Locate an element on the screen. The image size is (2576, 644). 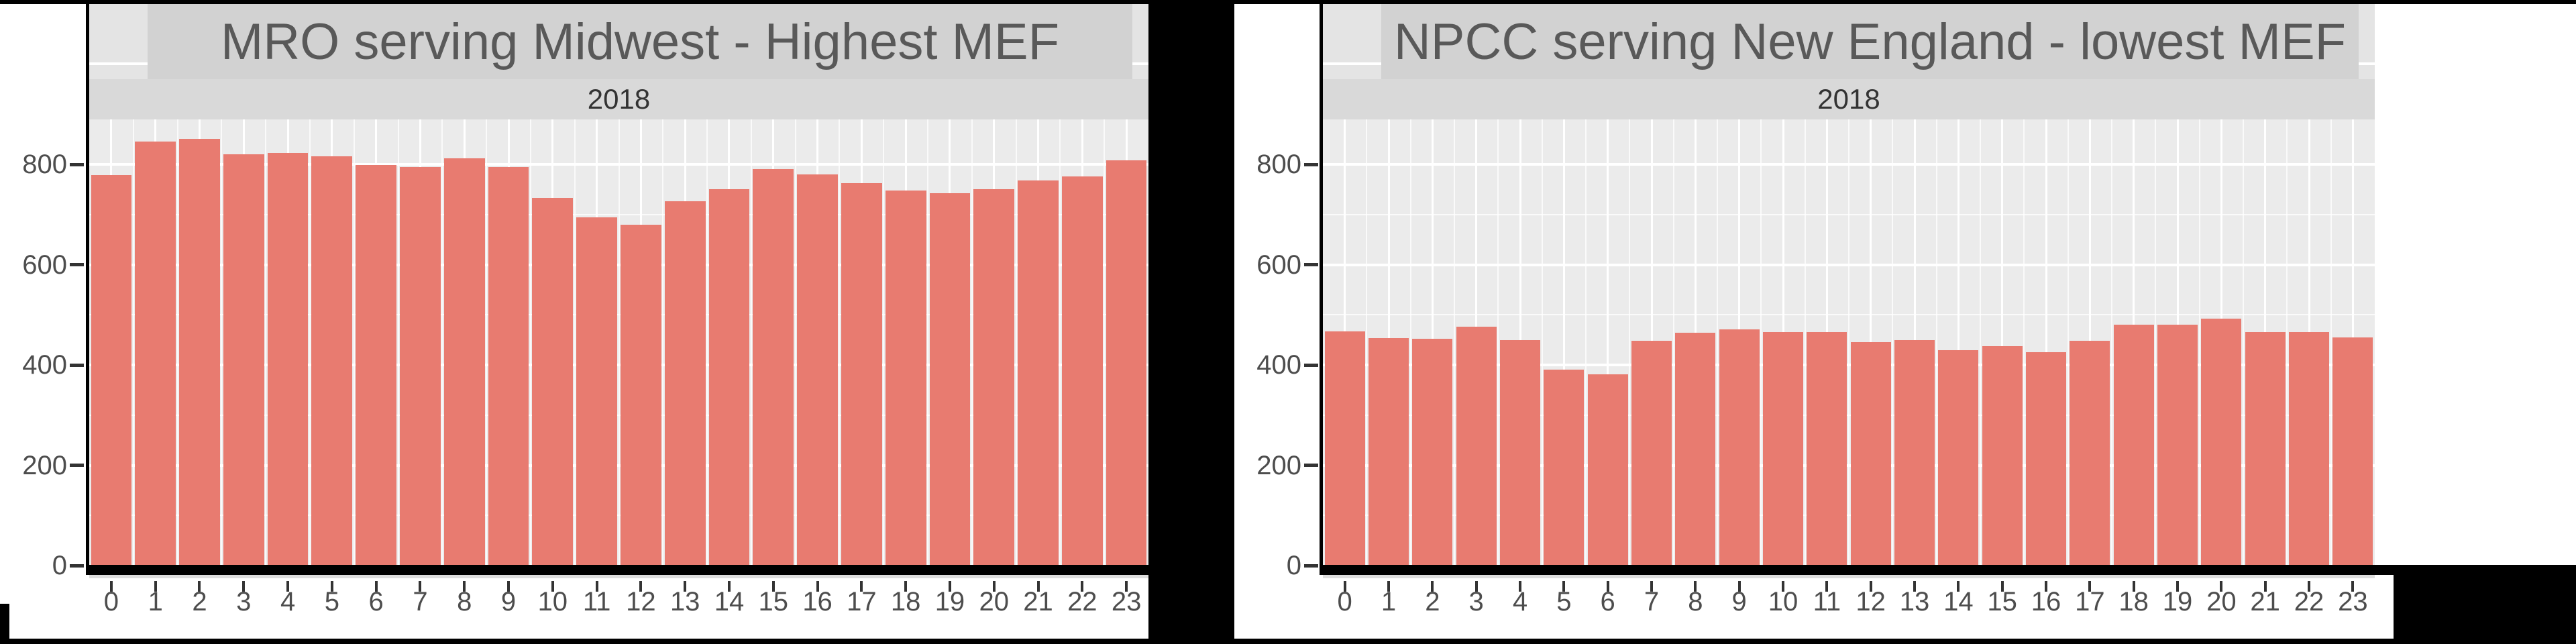
gridline-v-major is located at coordinates (2046, 342).